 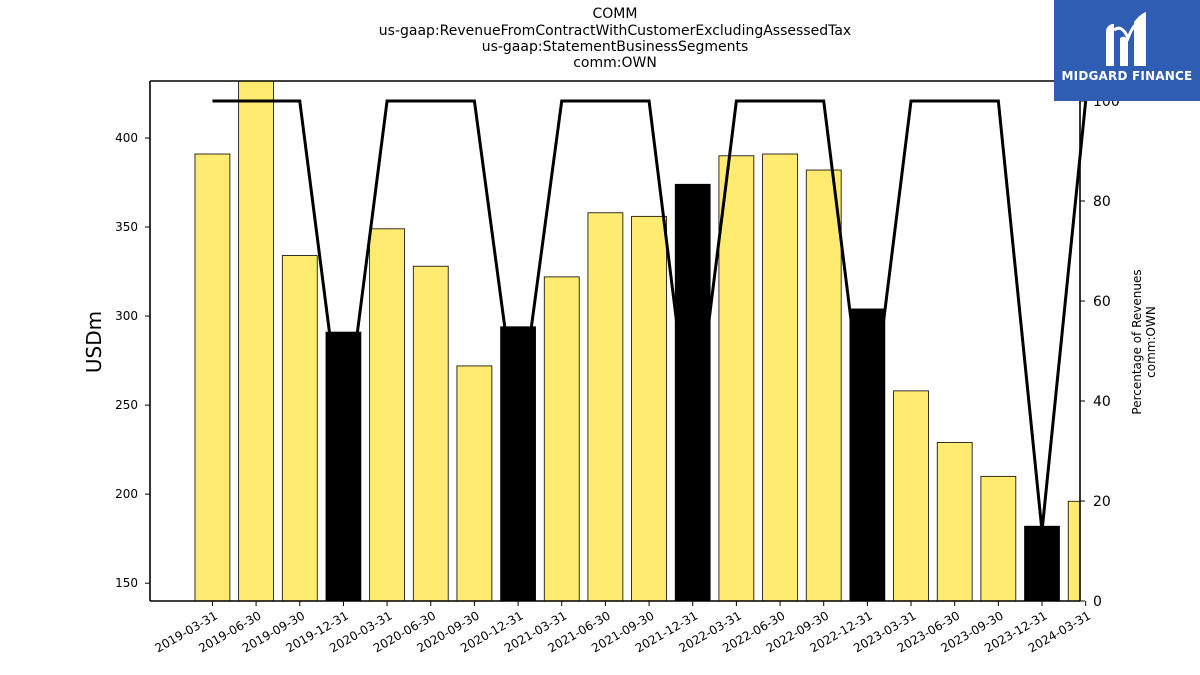 What do you see at coordinates (1102, 202) in the screenshot?
I see `y2-tick-label-80: 80` at bounding box center [1102, 202].